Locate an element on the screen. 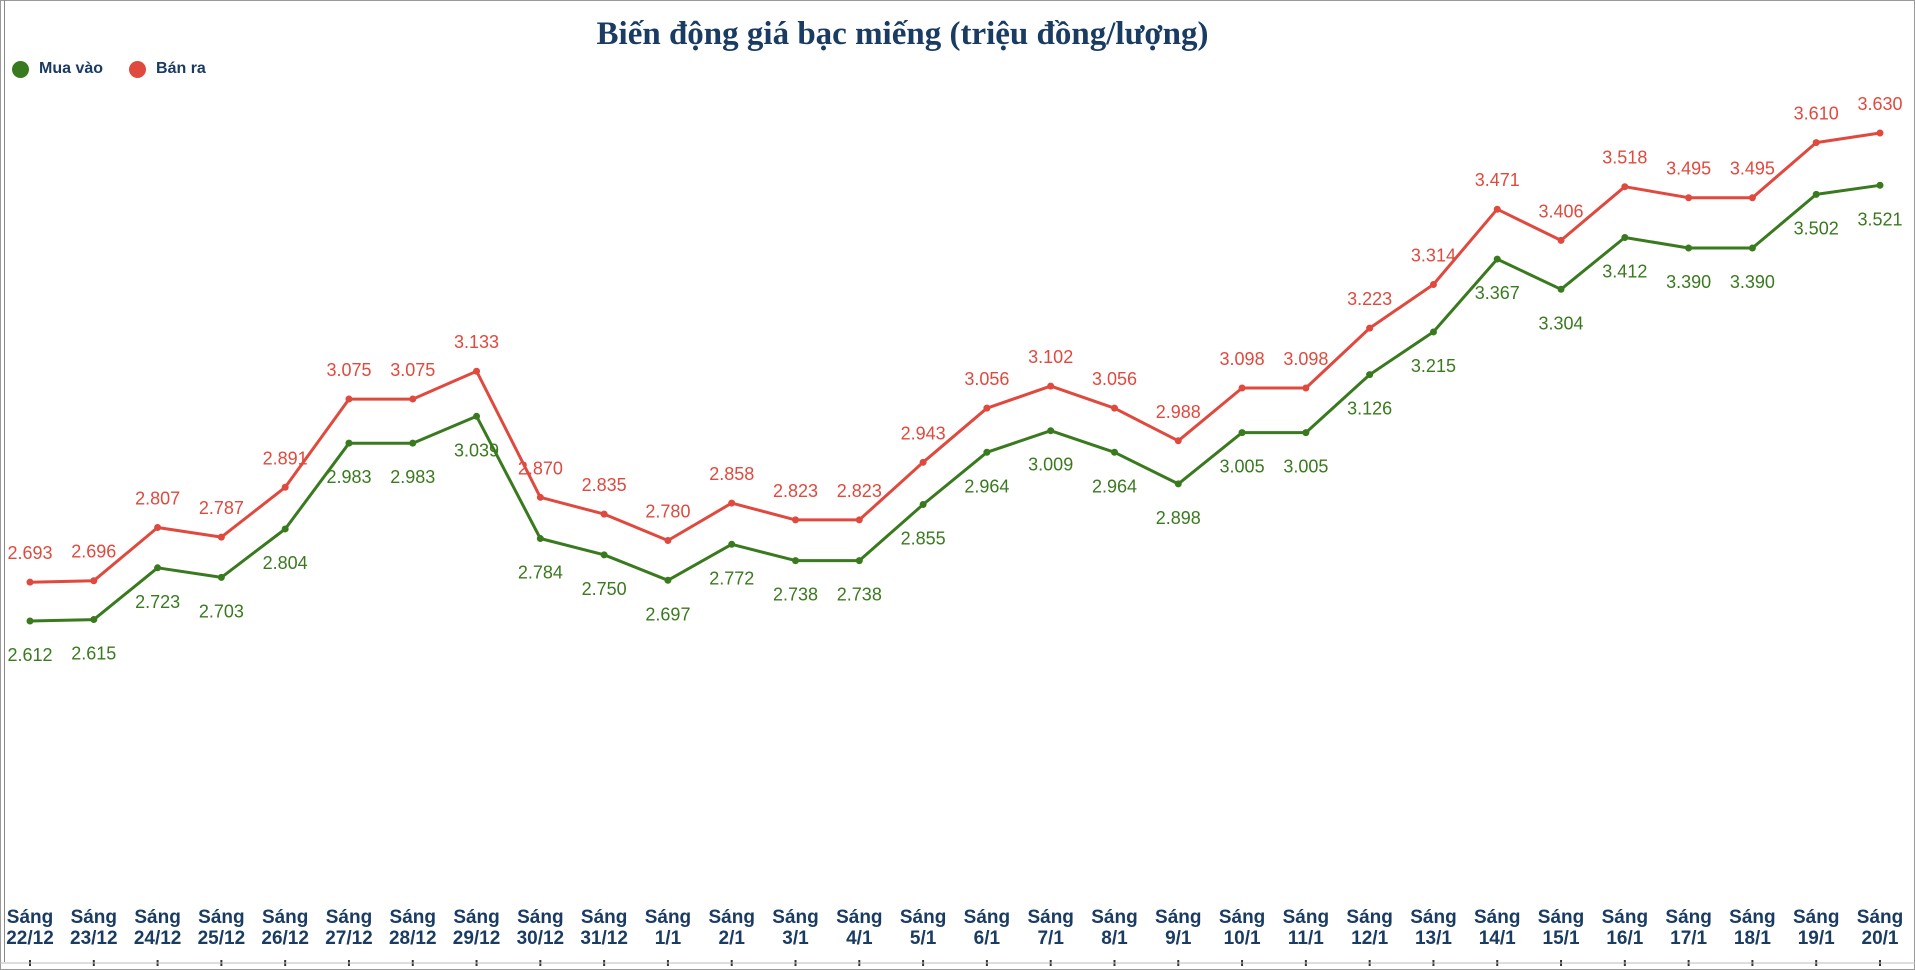 The height and width of the screenshot is (970, 1915). data-label-sell-5: 3.075 is located at coordinates (348, 370).